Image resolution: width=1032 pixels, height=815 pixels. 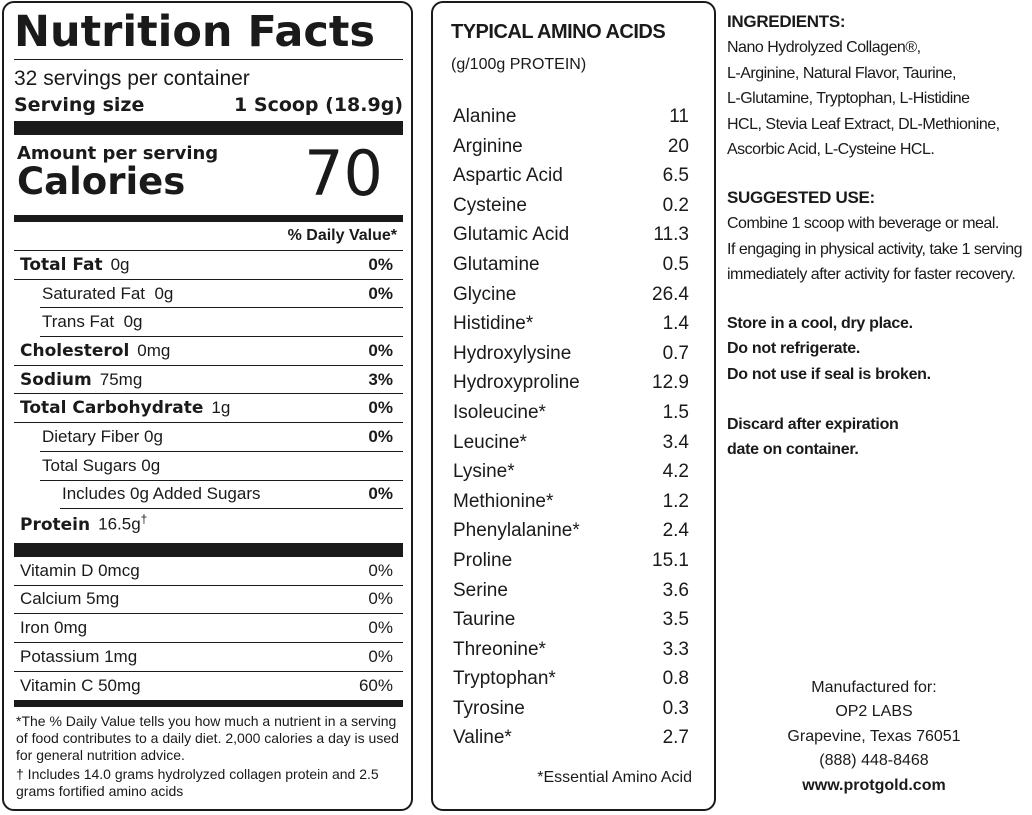 I want to click on manufacturer-name: OP2 LABS, so click(x=874, y=712).